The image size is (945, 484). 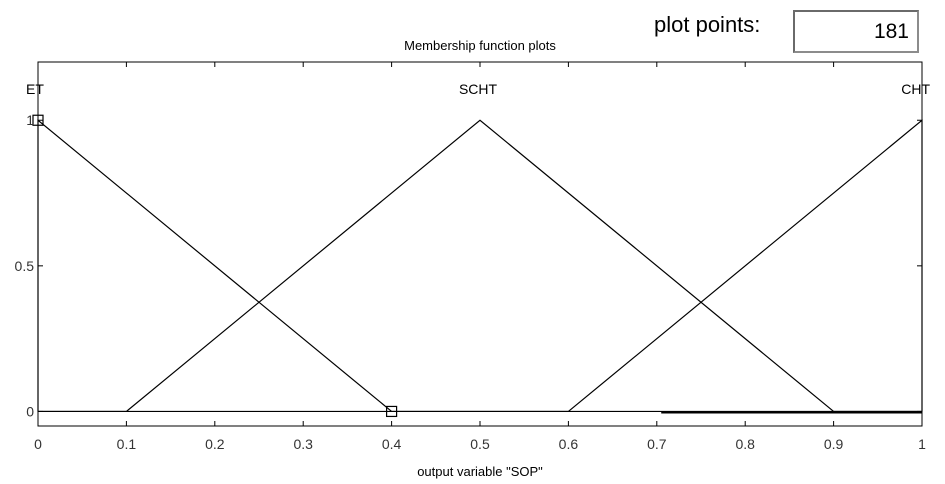 What do you see at coordinates (480, 471) in the screenshot?
I see `x-axis-label: output variable "SOP"` at bounding box center [480, 471].